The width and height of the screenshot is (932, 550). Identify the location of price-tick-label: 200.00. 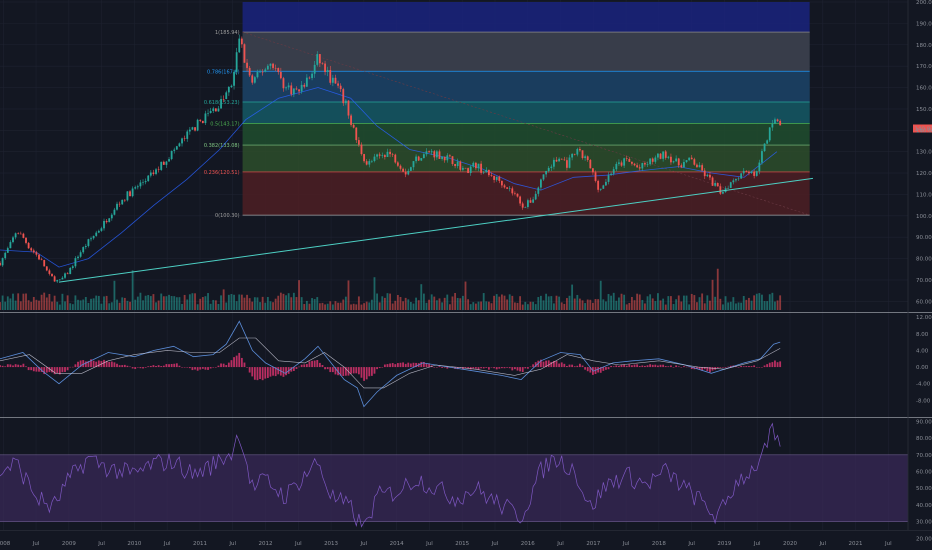
(924, 3).